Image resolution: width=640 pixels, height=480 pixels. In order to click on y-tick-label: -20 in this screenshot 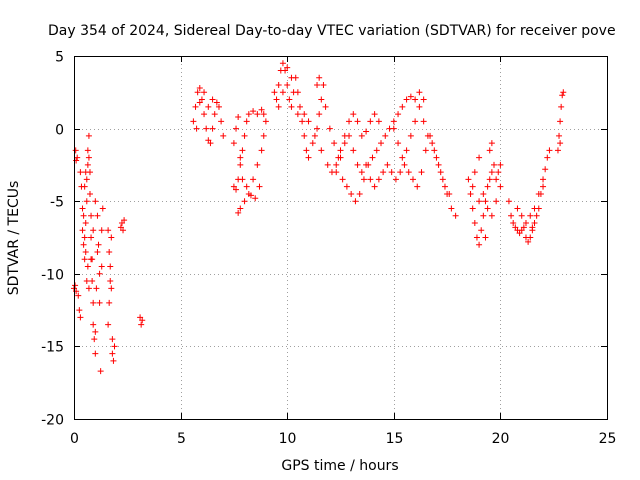, I will do `click(52, 421)`.